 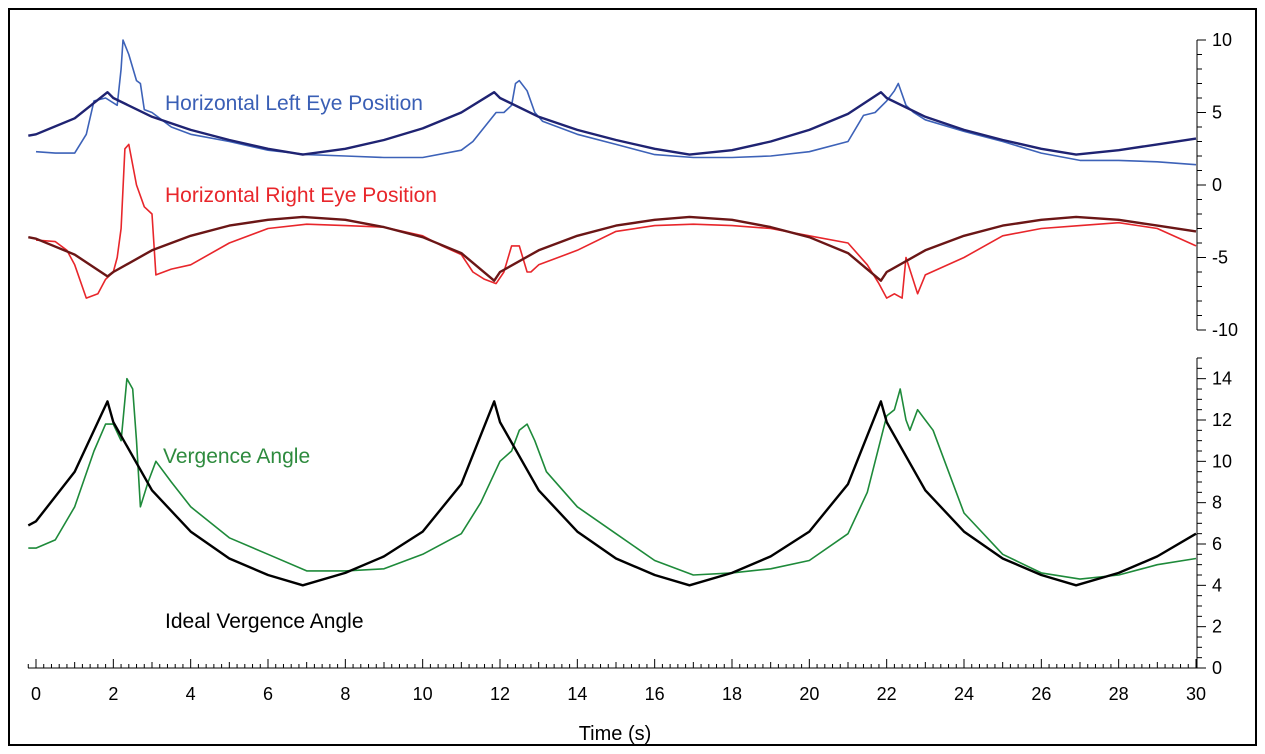 I want to click on top-y-tick-label: 10, so click(x=1222, y=40).